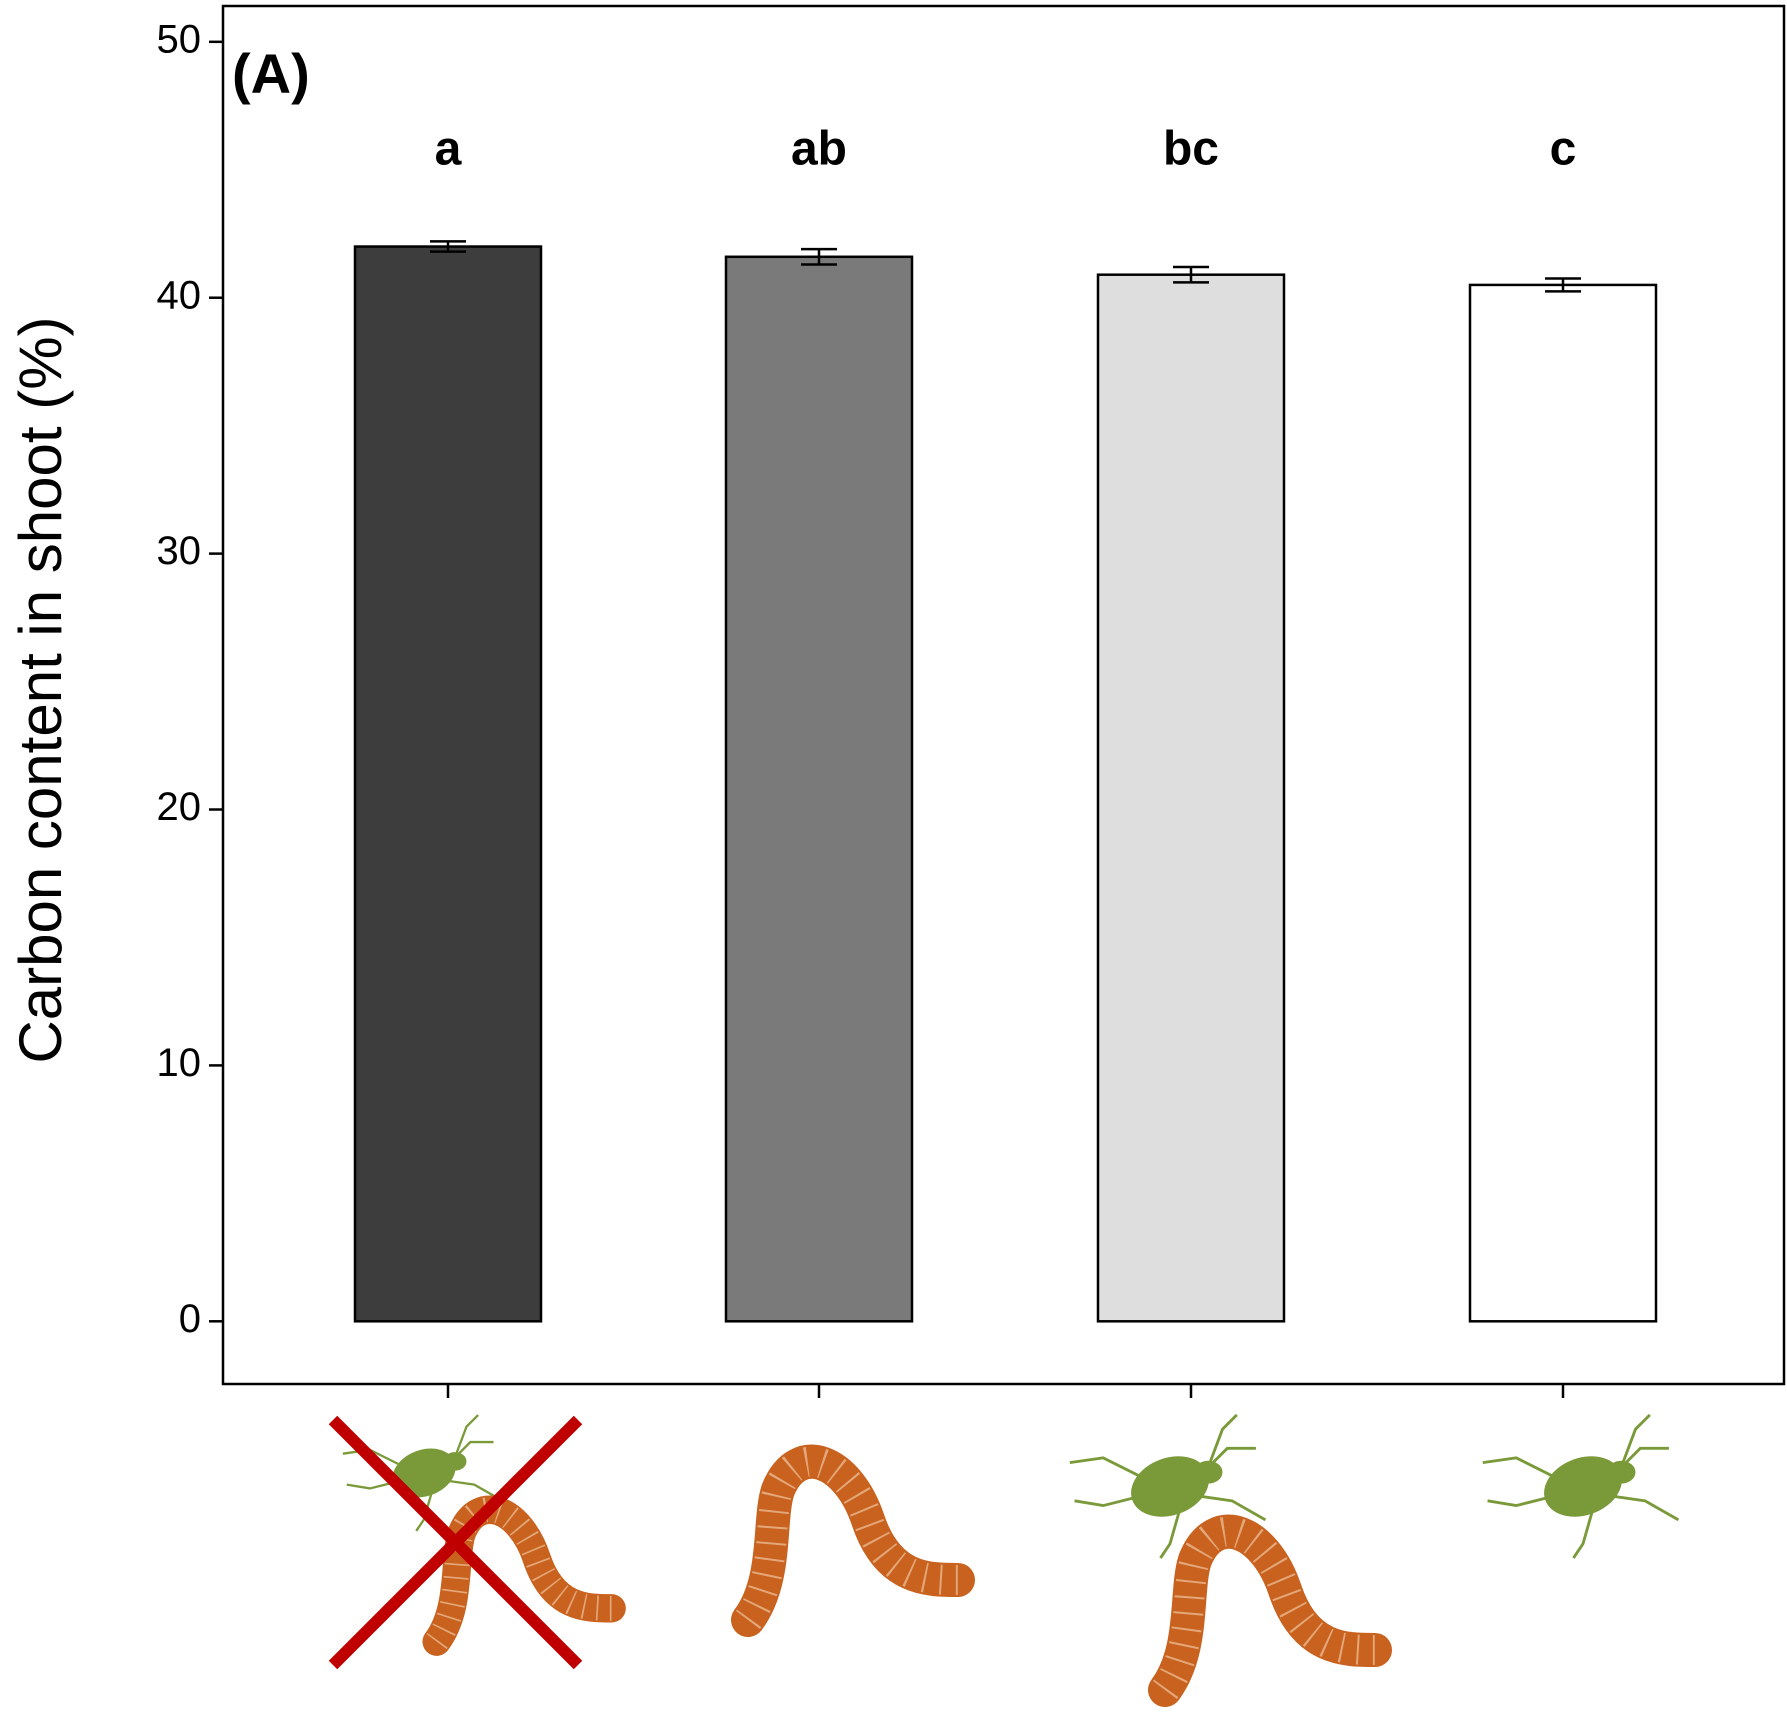  Describe the element at coordinates (179, 551) in the screenshot. I see `y-tick-label: 30` at that location.